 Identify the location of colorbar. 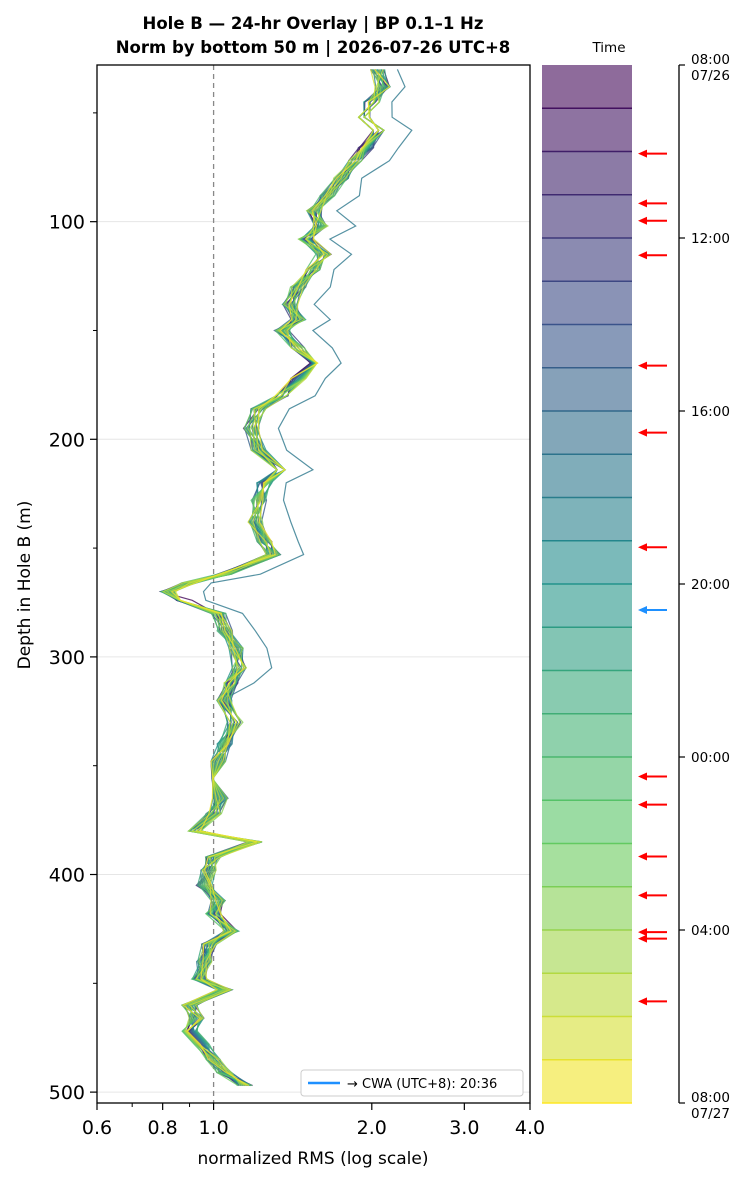
(587, 584).